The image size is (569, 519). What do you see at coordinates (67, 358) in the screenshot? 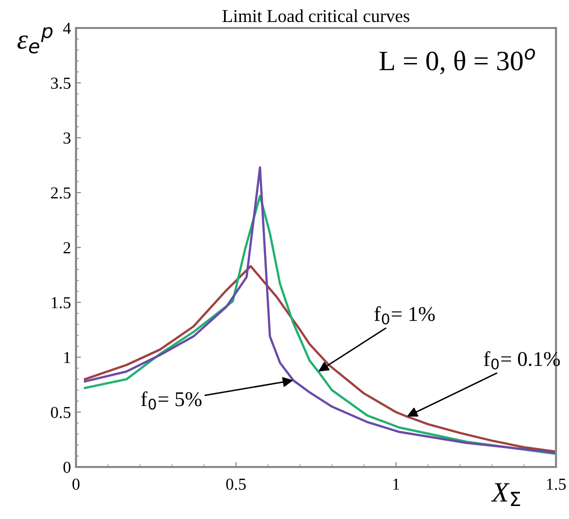
I see `y-tick-label: 1` at bounding box center [67, 358].